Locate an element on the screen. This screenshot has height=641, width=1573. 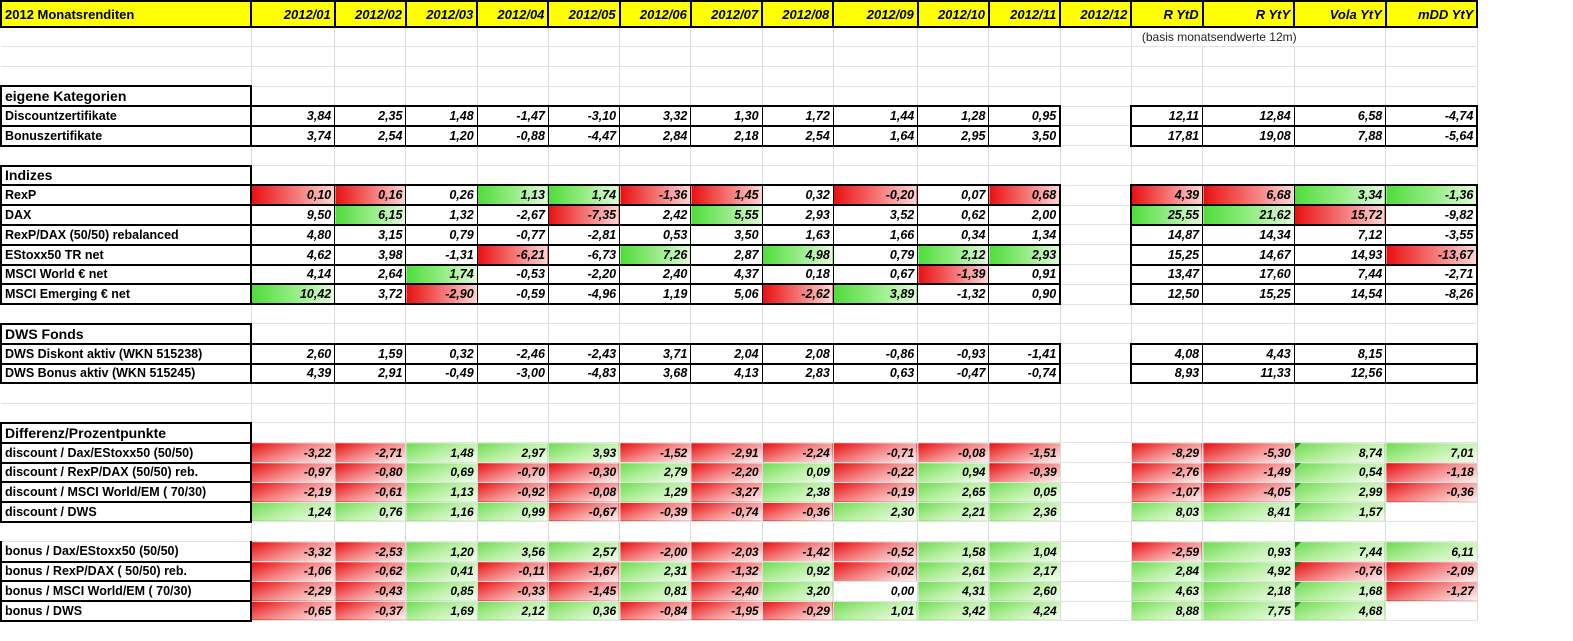
value-cell: 14,67 is located at coordinates (1248, 254).